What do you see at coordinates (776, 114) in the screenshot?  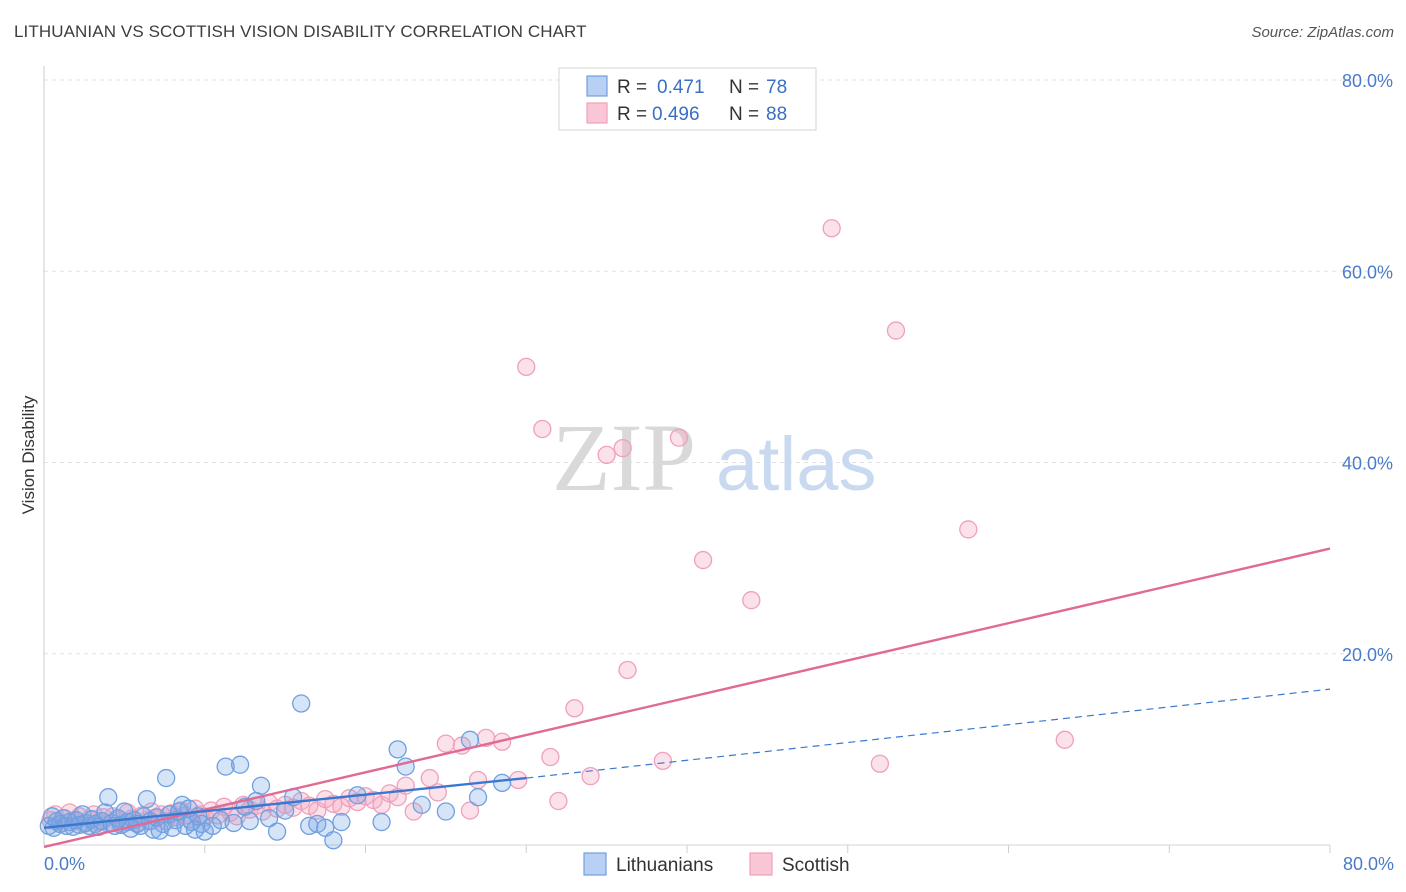 I see `legend-n-value-scottish: 88` at bounding box center [776, 114].